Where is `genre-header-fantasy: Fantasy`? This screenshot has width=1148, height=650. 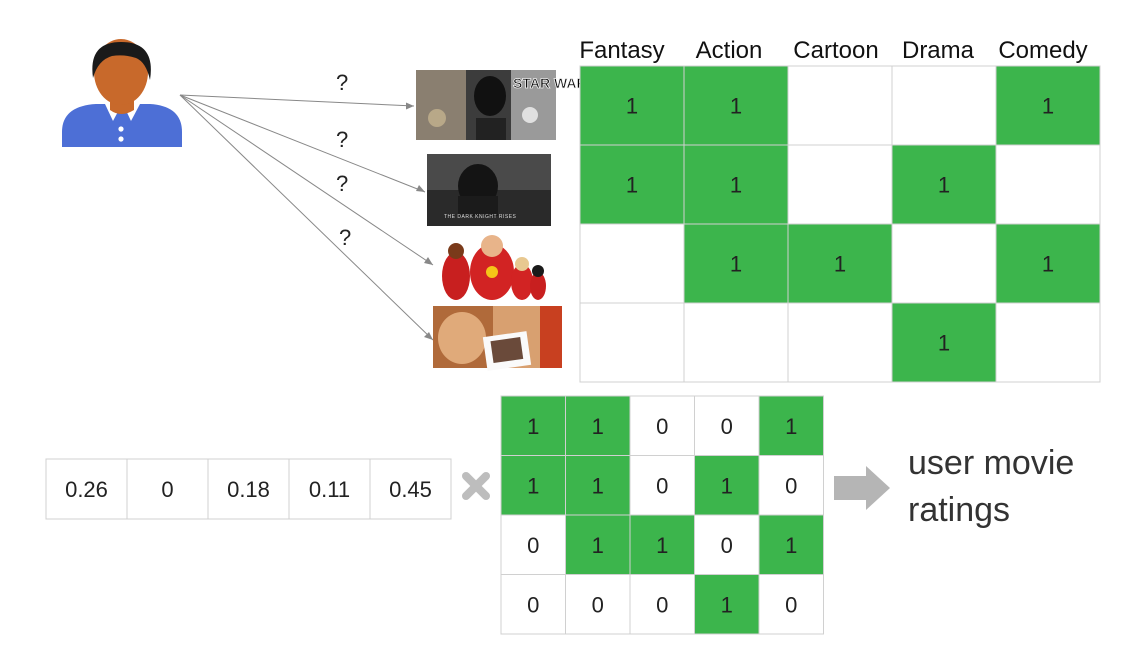 genre-header-fantasy: Fantasy is located at coordinates (621, 50).